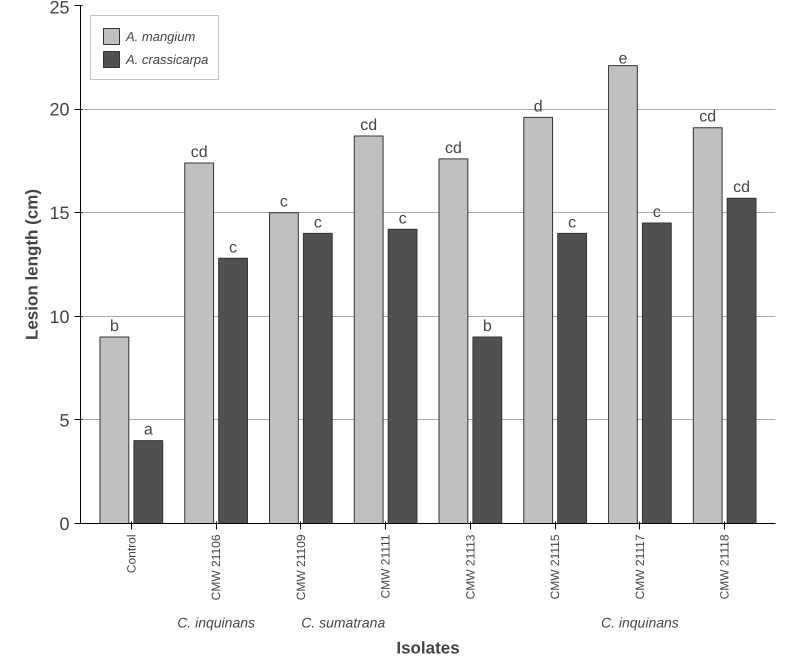 The height and width of the screenshot is (669, 790). Describe the element at coordinates (161, 36) in the screenshot. I see `legend-label: A. mangium` at that location.